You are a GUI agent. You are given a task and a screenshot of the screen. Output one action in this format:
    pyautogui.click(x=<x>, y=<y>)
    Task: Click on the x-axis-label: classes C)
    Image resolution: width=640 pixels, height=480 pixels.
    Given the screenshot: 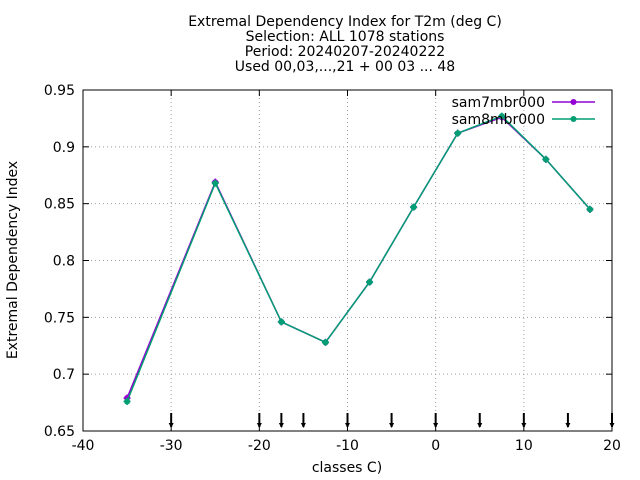 What is the action you would take?
    pyautogui.click(x=347, y=468)
    